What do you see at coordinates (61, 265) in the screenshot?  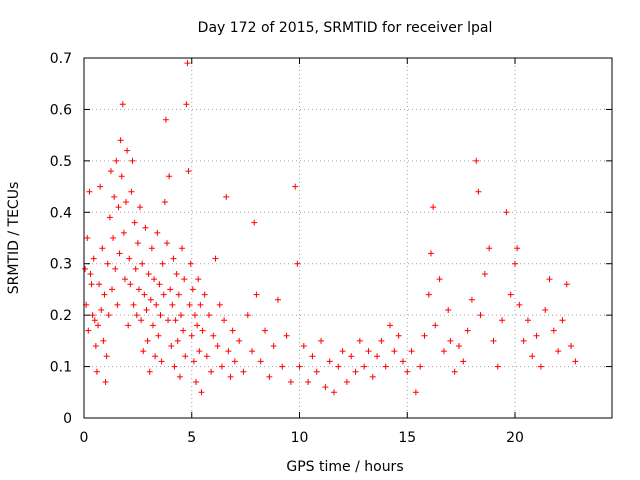 I see `y-tick-label: 0.3` at bounding box center [61, 265].